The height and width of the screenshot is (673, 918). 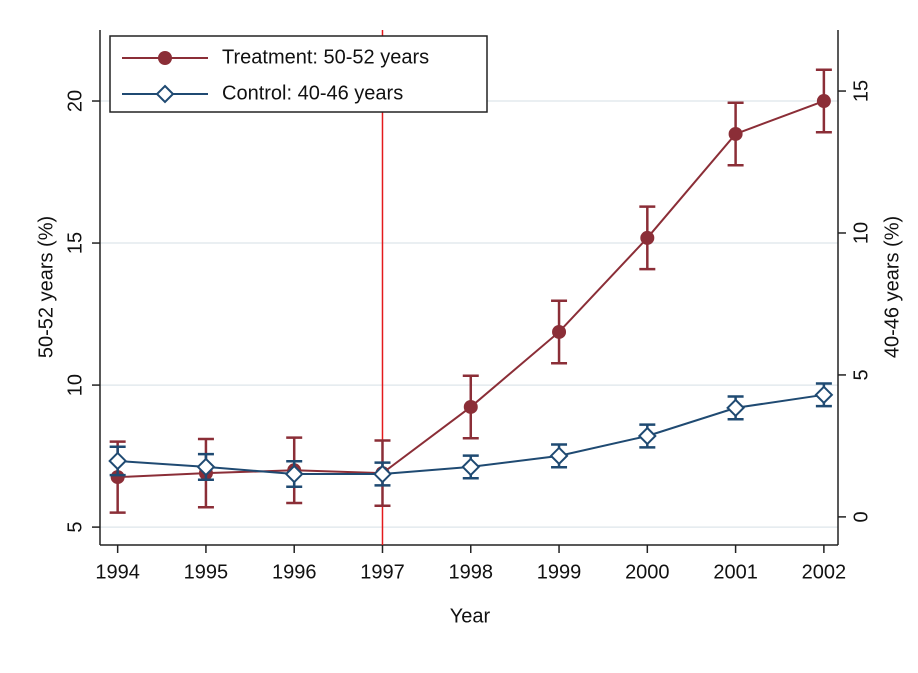 What do you see at coordinates (861, 374) in the screenshot?
I see `y2-tick-label: 5` at bounding box center [861, 374].